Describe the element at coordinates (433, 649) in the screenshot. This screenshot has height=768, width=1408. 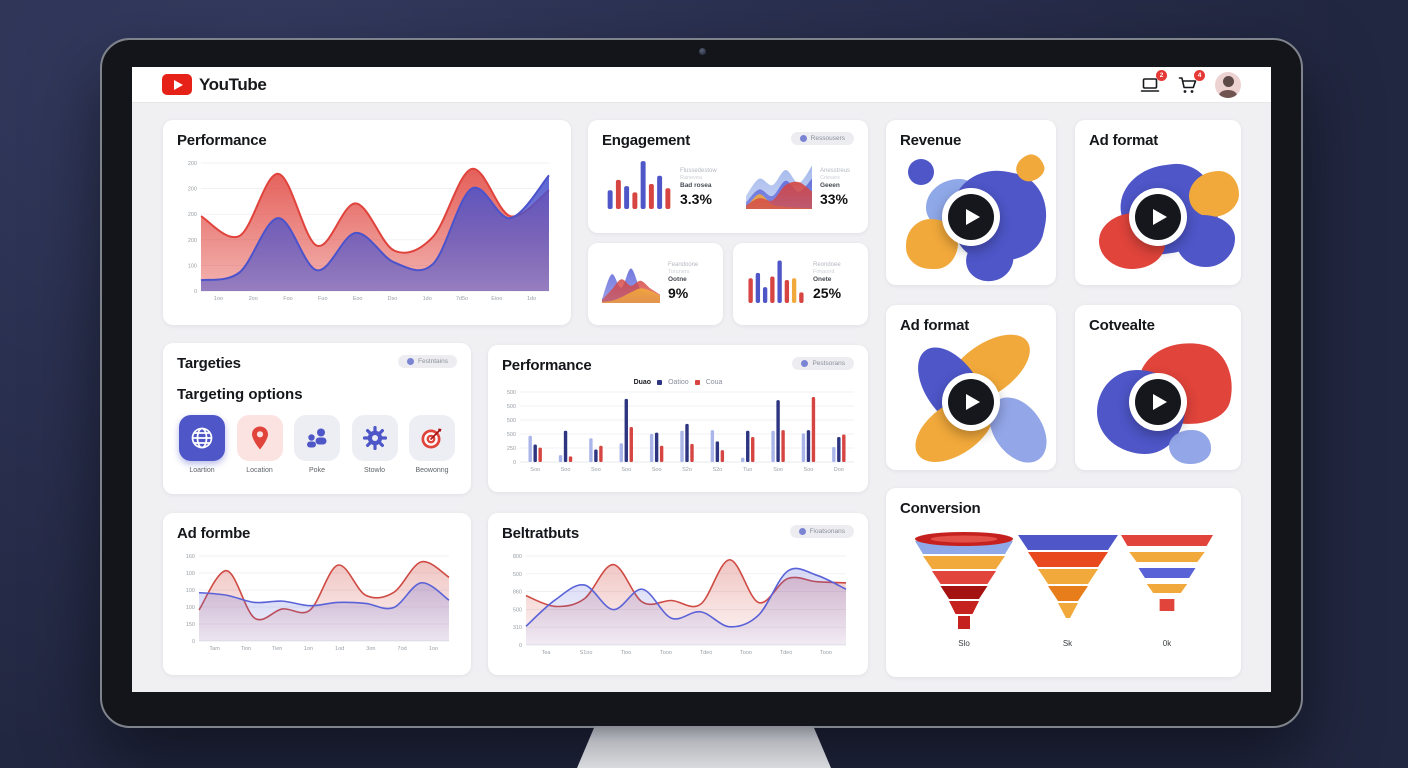
I see `svg-text: 1oo` at that location.